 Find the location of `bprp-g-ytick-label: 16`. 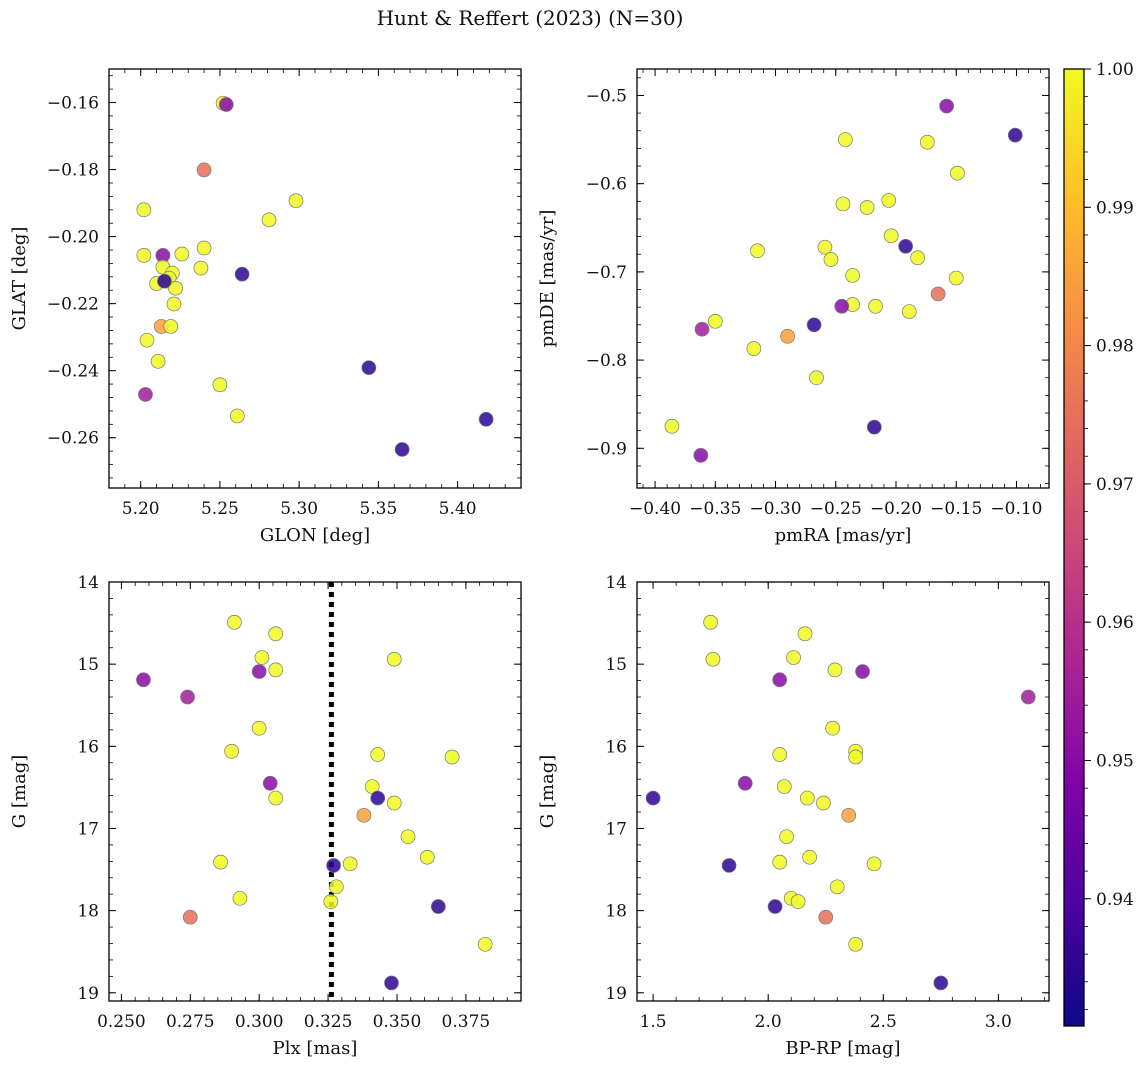

bprp-g-ytick-label: 16 is located at coordinates (616, 747).